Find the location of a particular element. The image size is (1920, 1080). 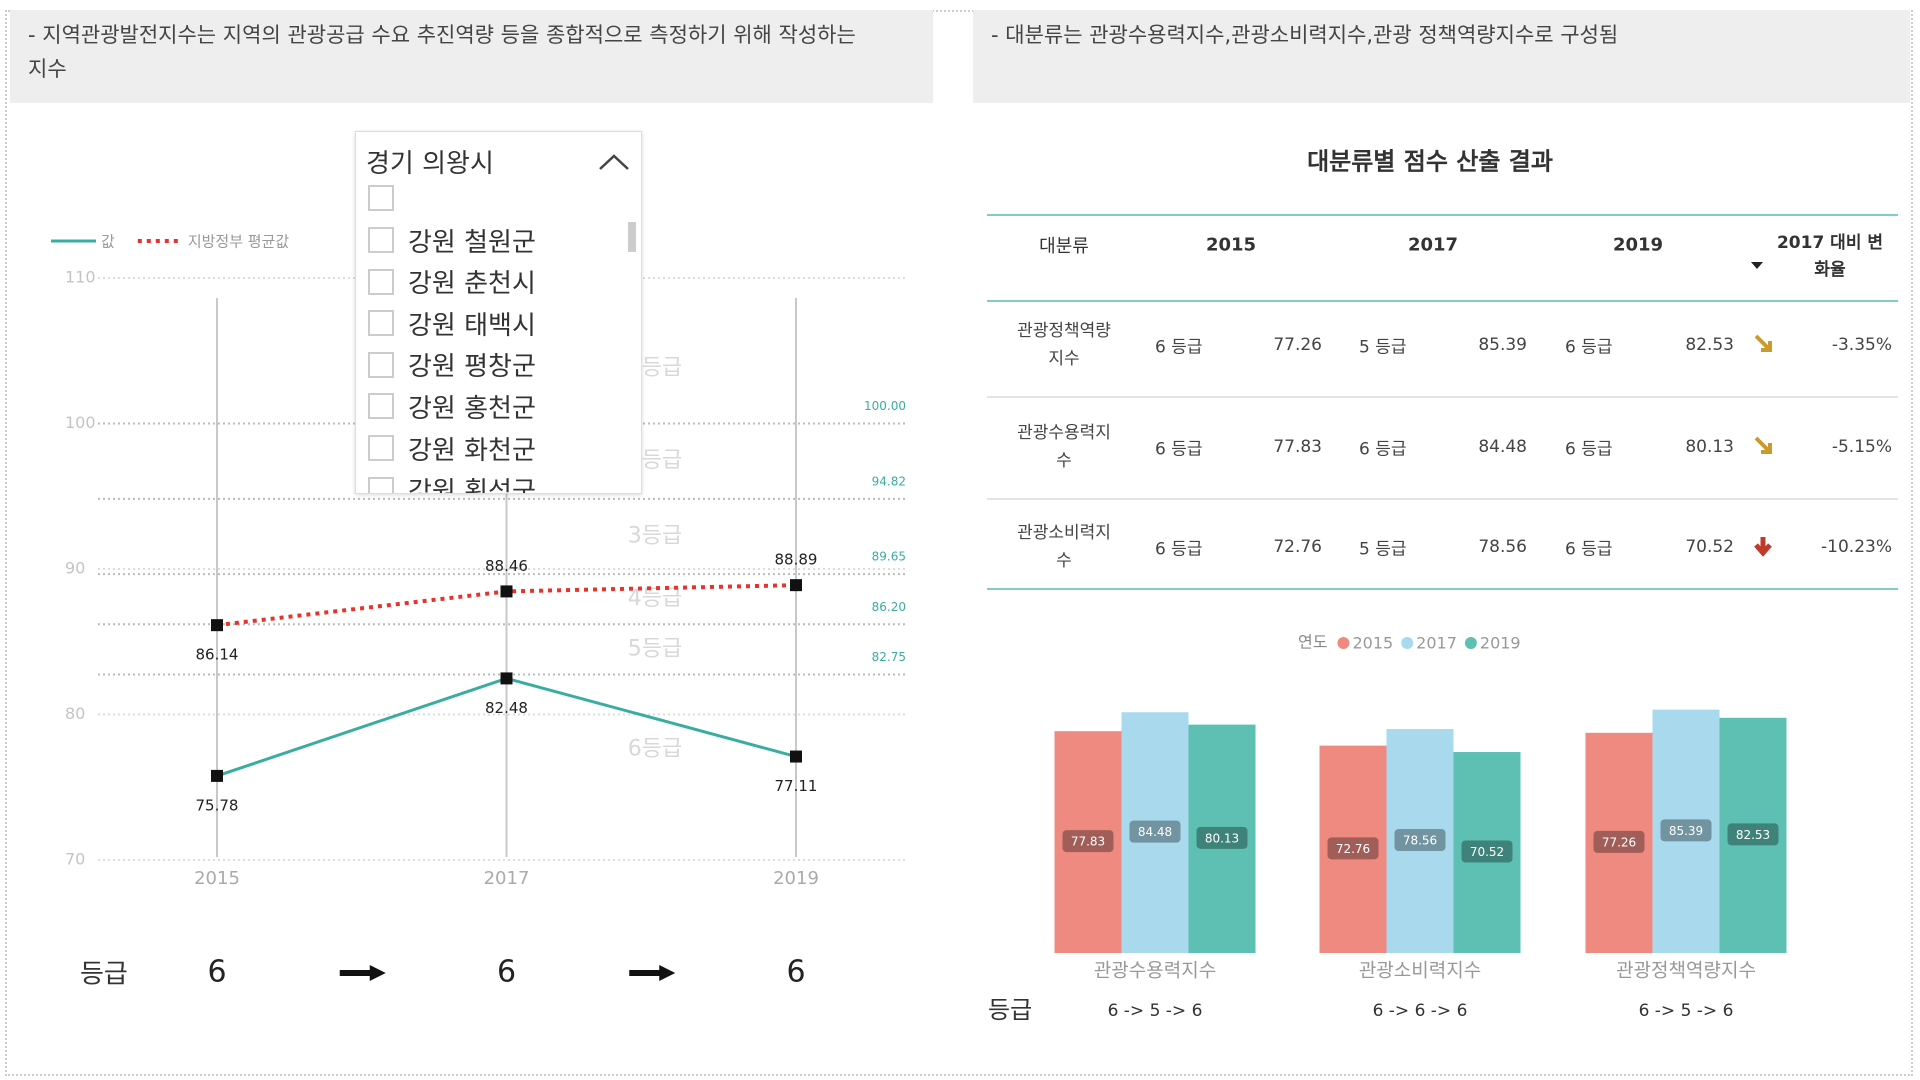

bar-label: 82.53 is located at coordinates (1753, 835).